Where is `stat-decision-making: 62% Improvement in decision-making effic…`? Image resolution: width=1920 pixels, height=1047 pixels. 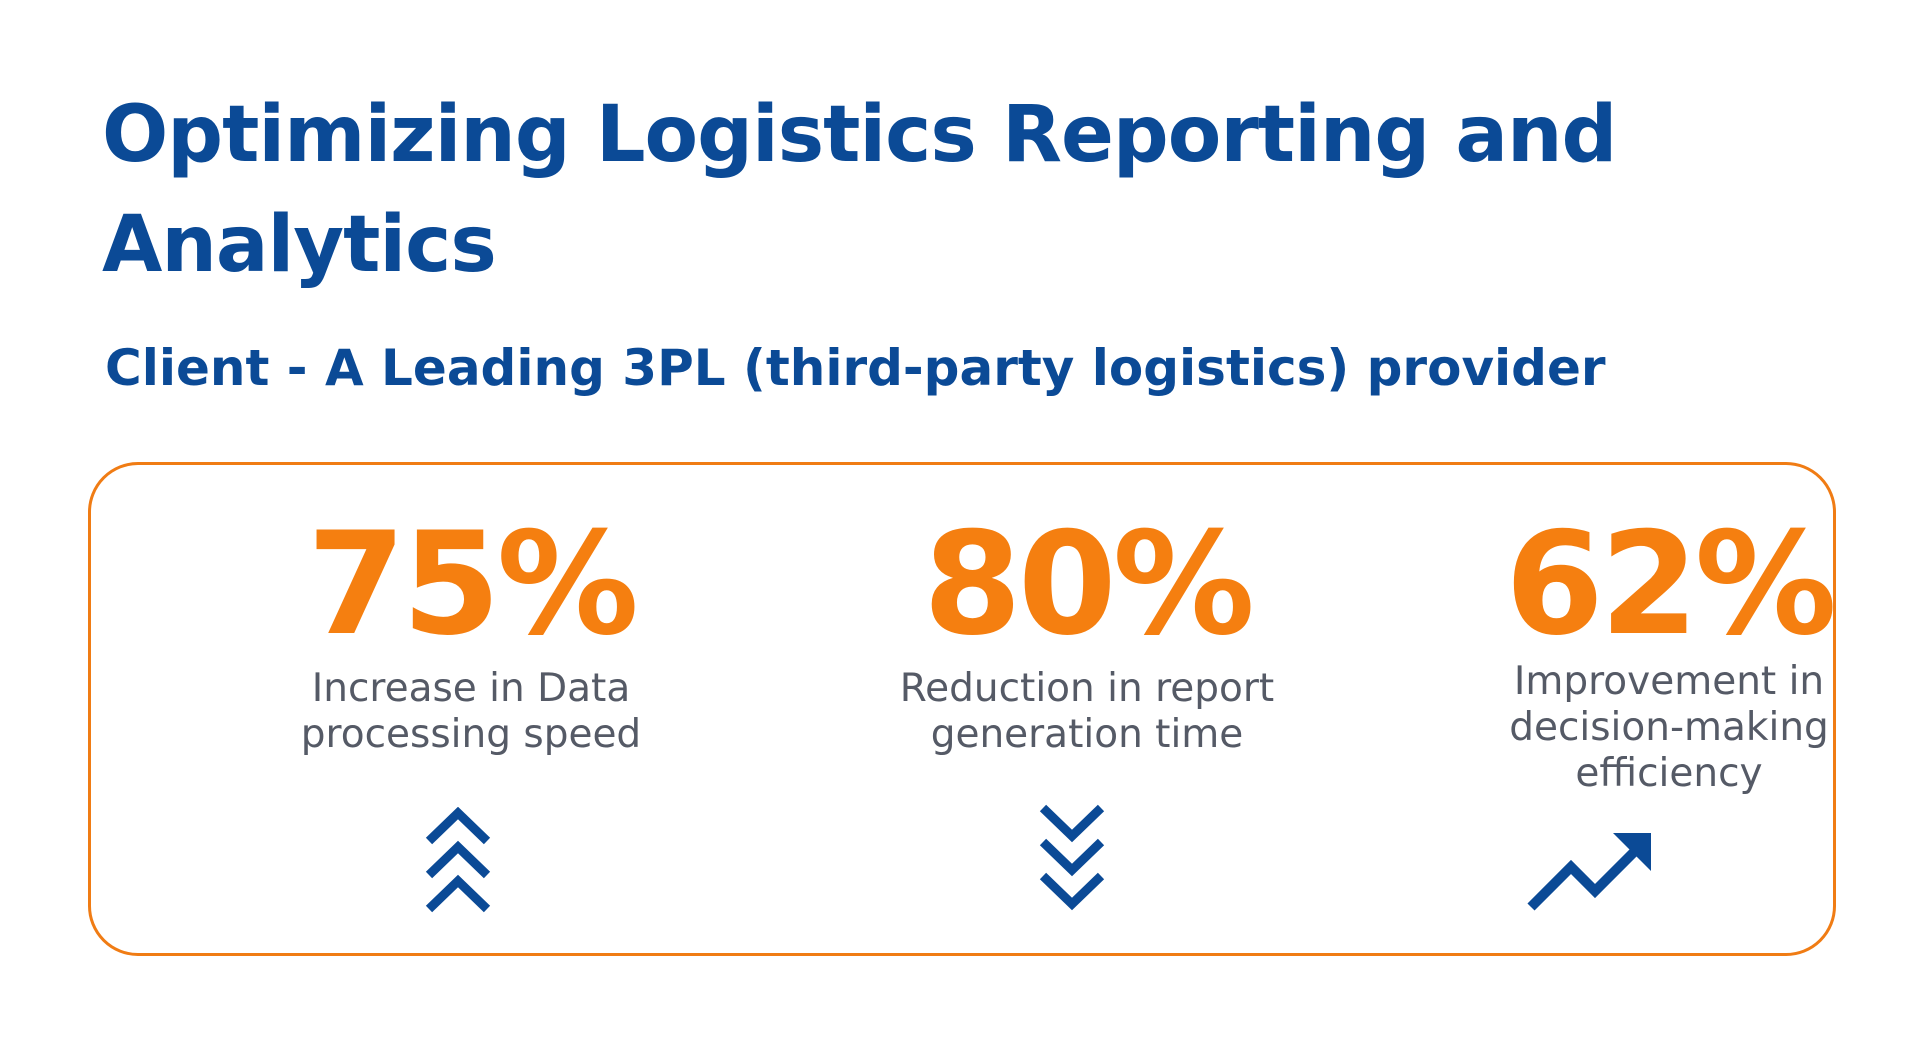
stat-decision-making: 62% Improvement in decision-making effic… is located at coordinates (1654, 709).